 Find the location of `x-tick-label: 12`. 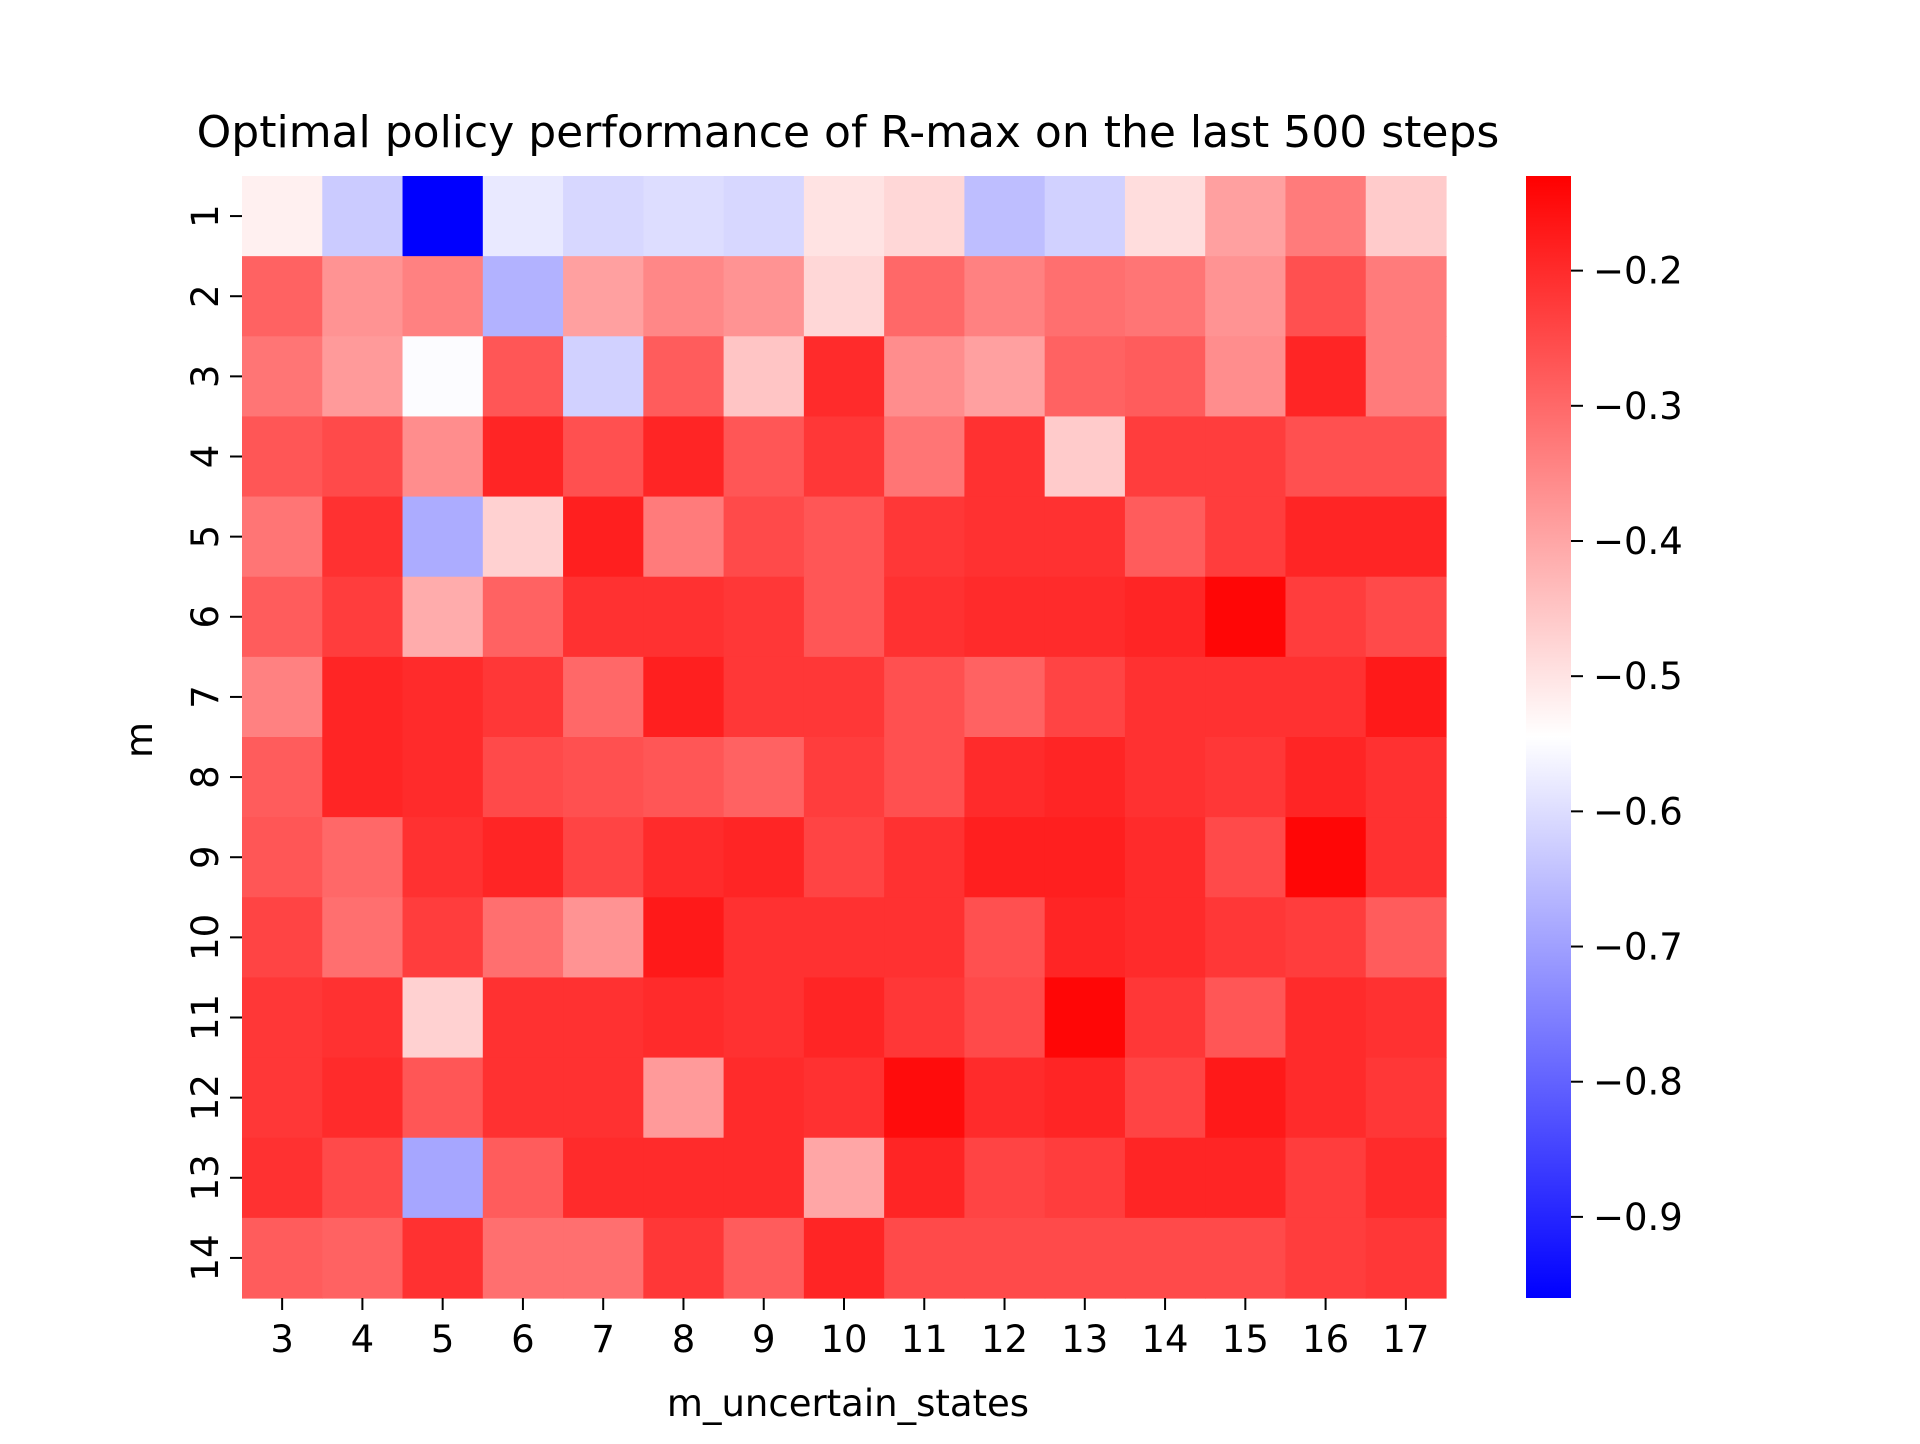

x-tick-label: 12 is located at coordinates (1004, 1339).